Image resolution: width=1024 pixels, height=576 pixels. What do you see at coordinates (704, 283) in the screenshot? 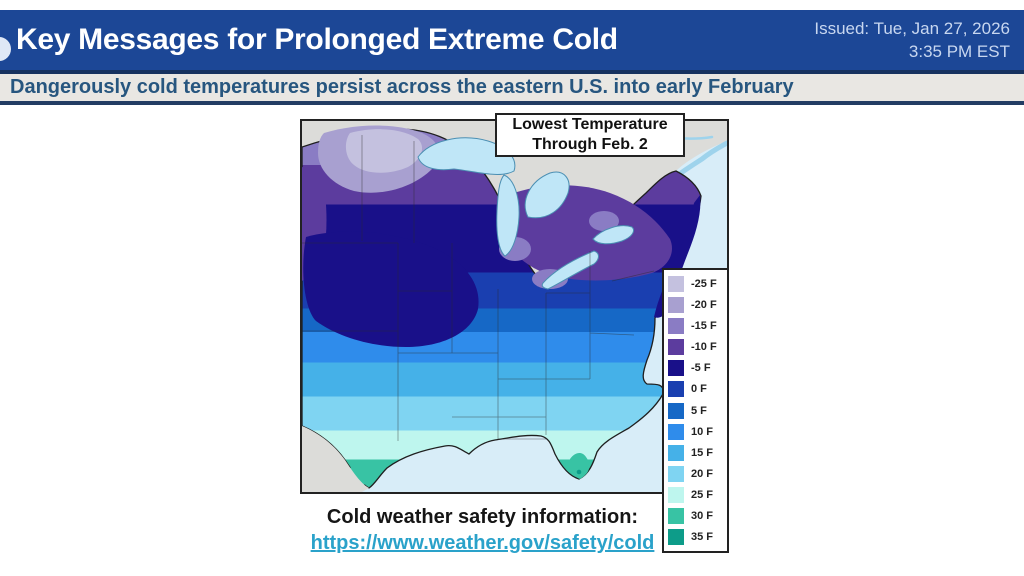
I see `legend-label: -25 F` at bounding box center [704, 283].